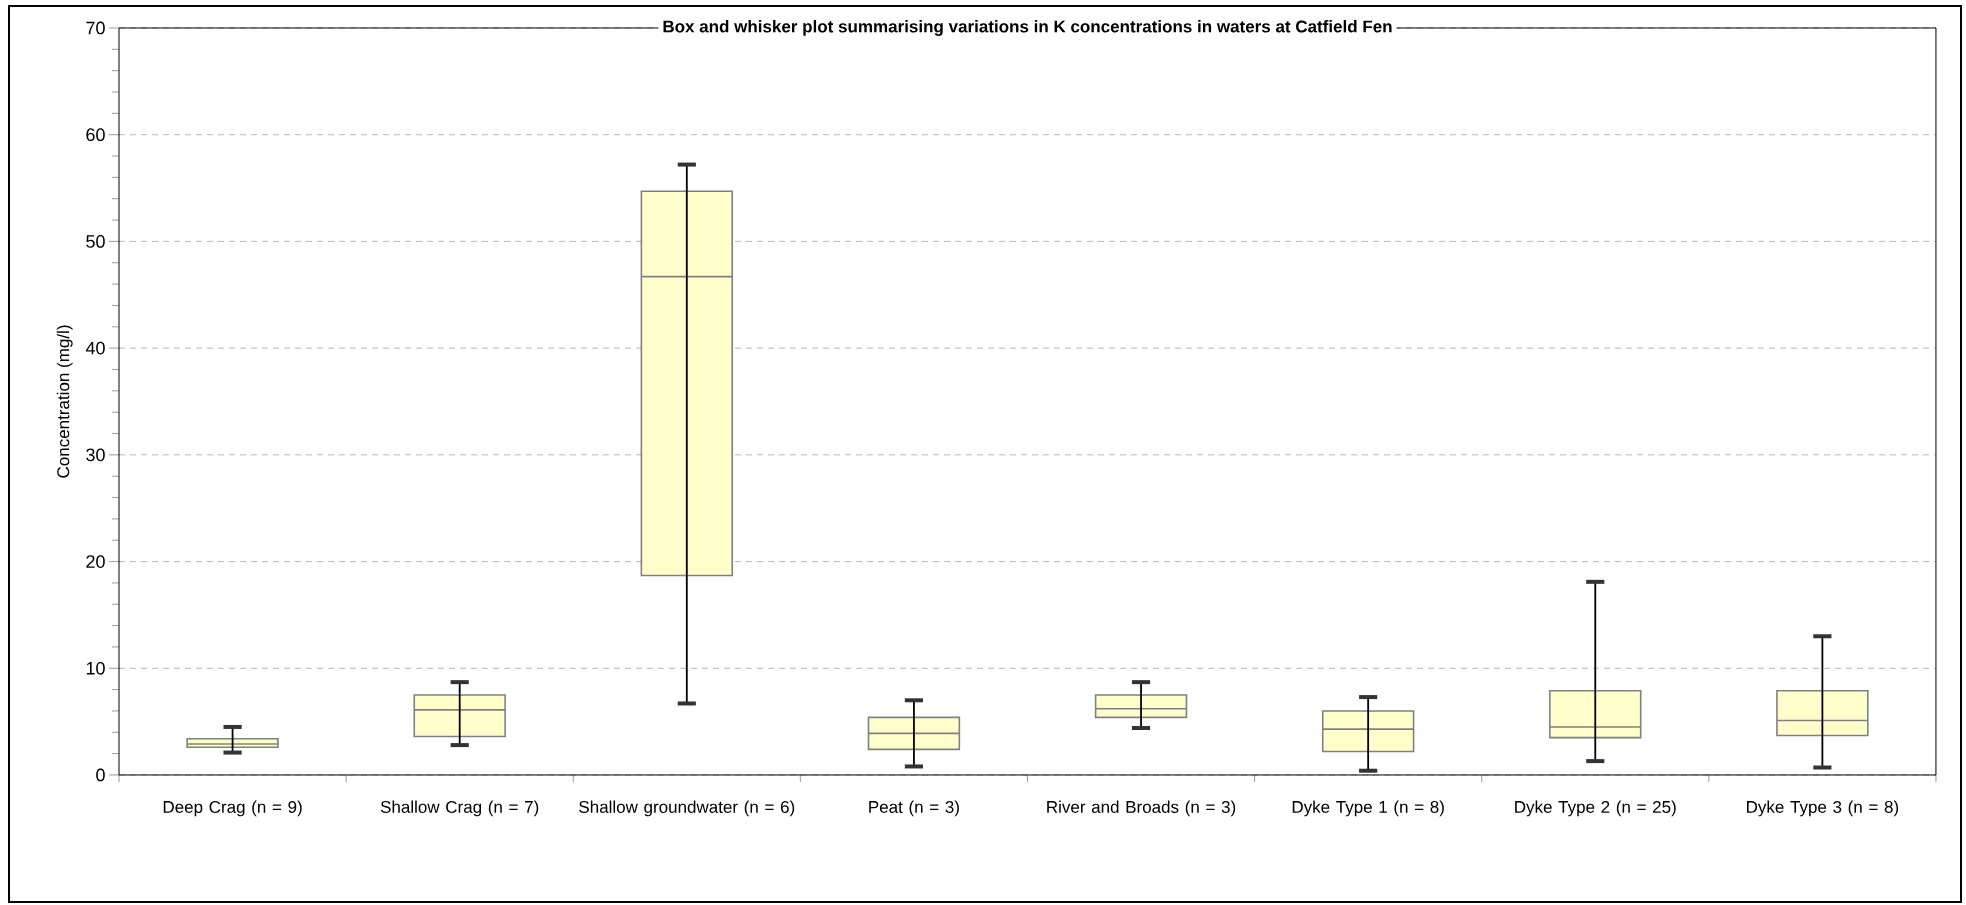 The width and height of the screenshot is (1966, 905). I want to click on y-tick-label: 40, so click(95, 348).